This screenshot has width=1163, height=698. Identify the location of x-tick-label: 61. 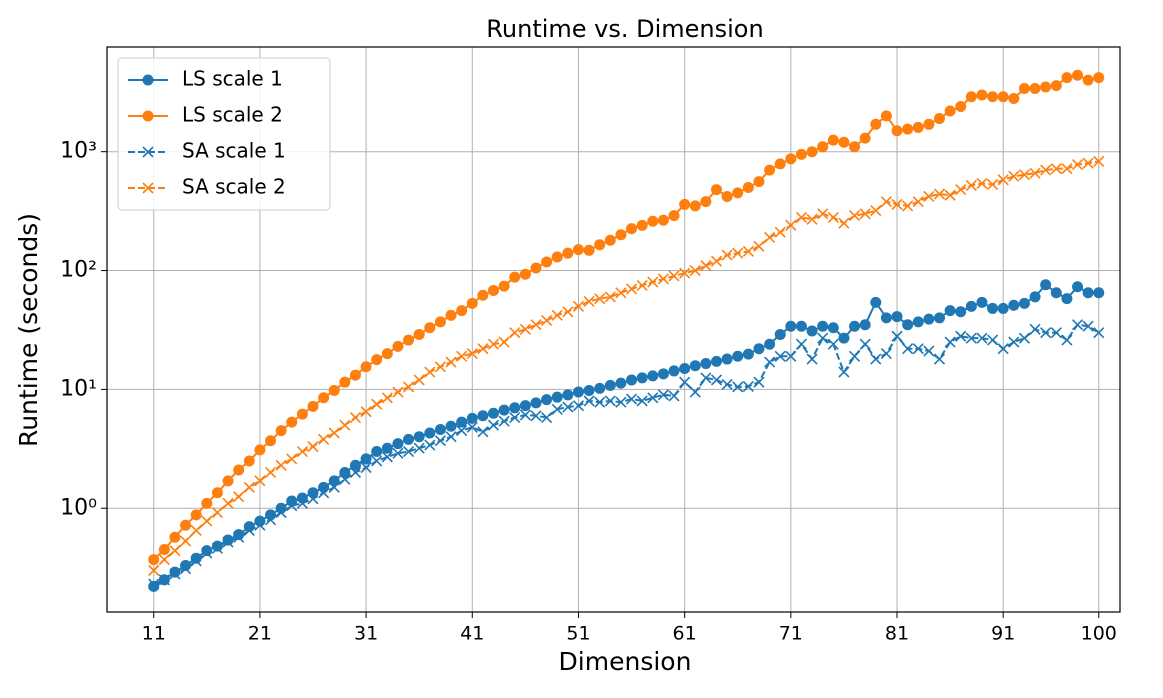
(685, 634).